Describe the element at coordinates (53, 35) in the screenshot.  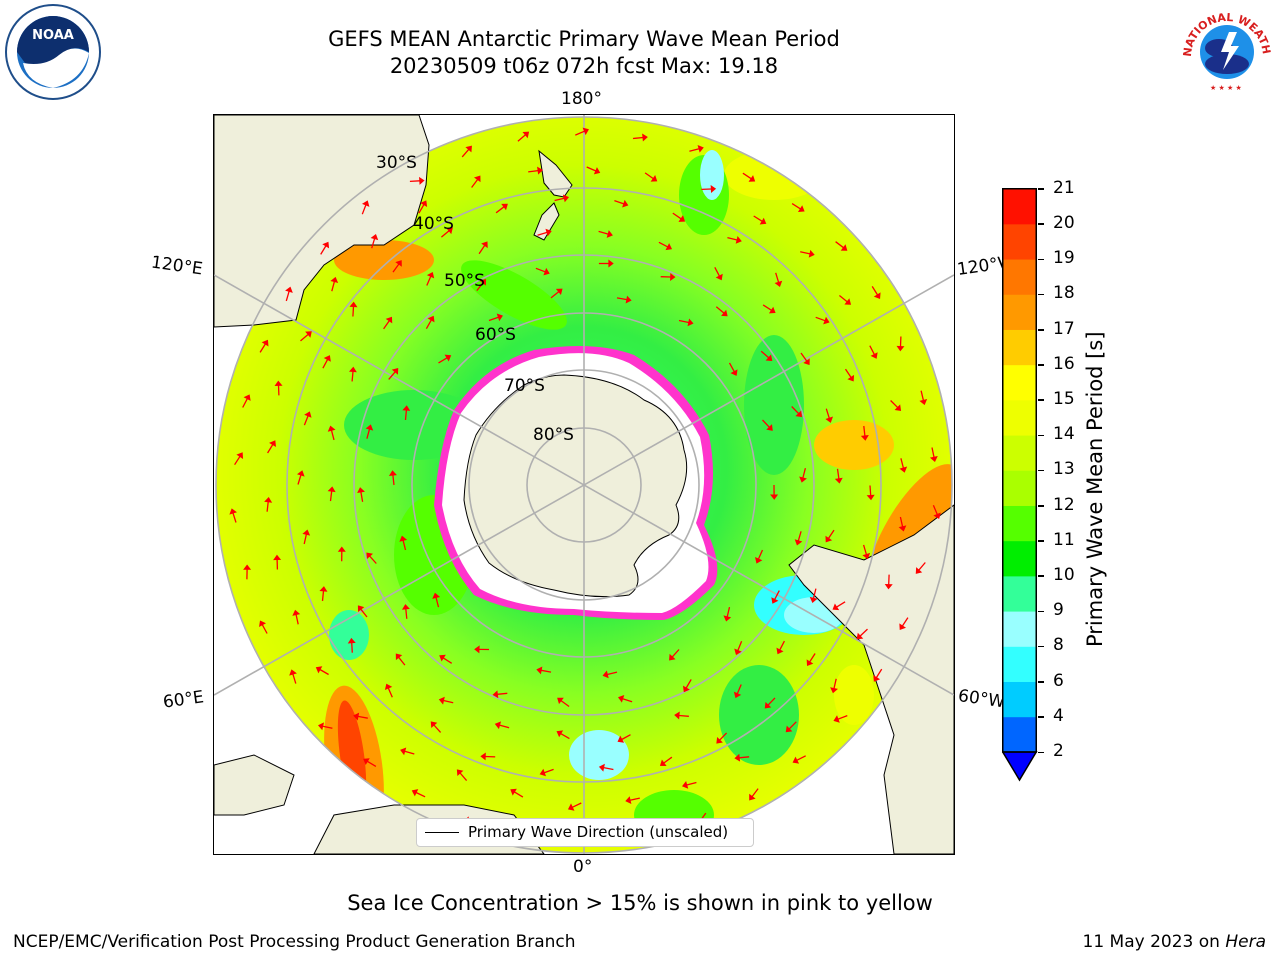
I see `svg-text: NOAA` at that location.